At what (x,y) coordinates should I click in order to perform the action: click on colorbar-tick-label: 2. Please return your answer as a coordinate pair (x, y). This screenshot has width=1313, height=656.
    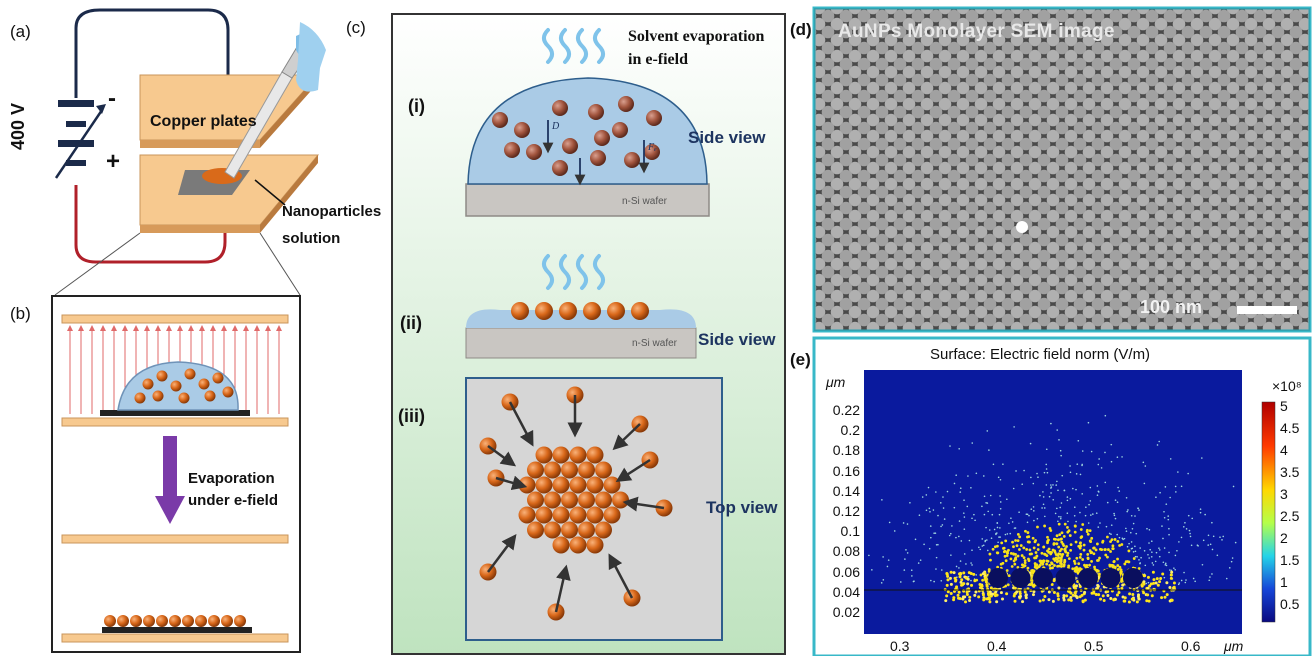
    Looking at the image, I should click on (1284, 538).